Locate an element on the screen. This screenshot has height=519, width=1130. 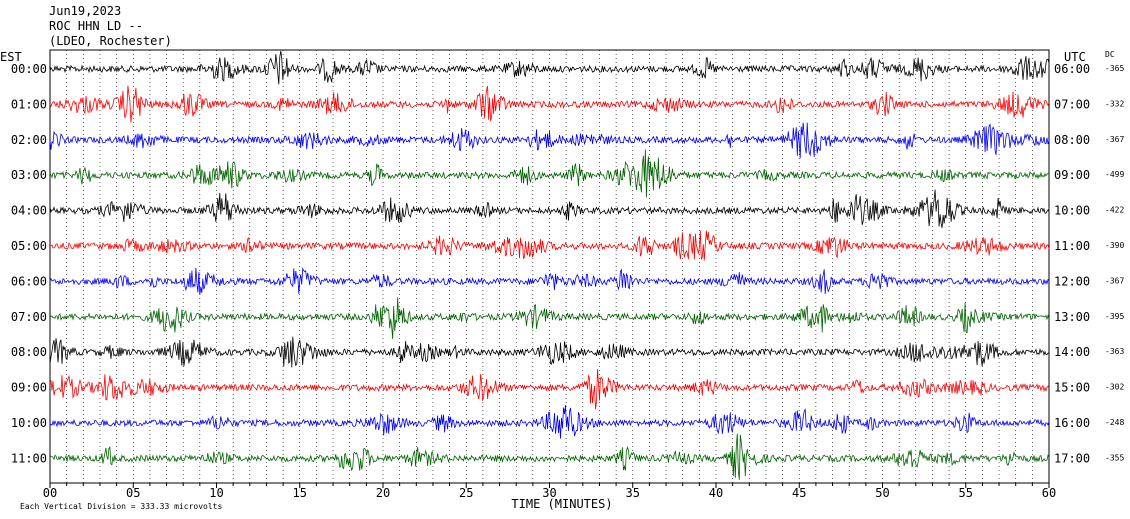
dc-value-label: -363 is located at coordinates (1114, 351).